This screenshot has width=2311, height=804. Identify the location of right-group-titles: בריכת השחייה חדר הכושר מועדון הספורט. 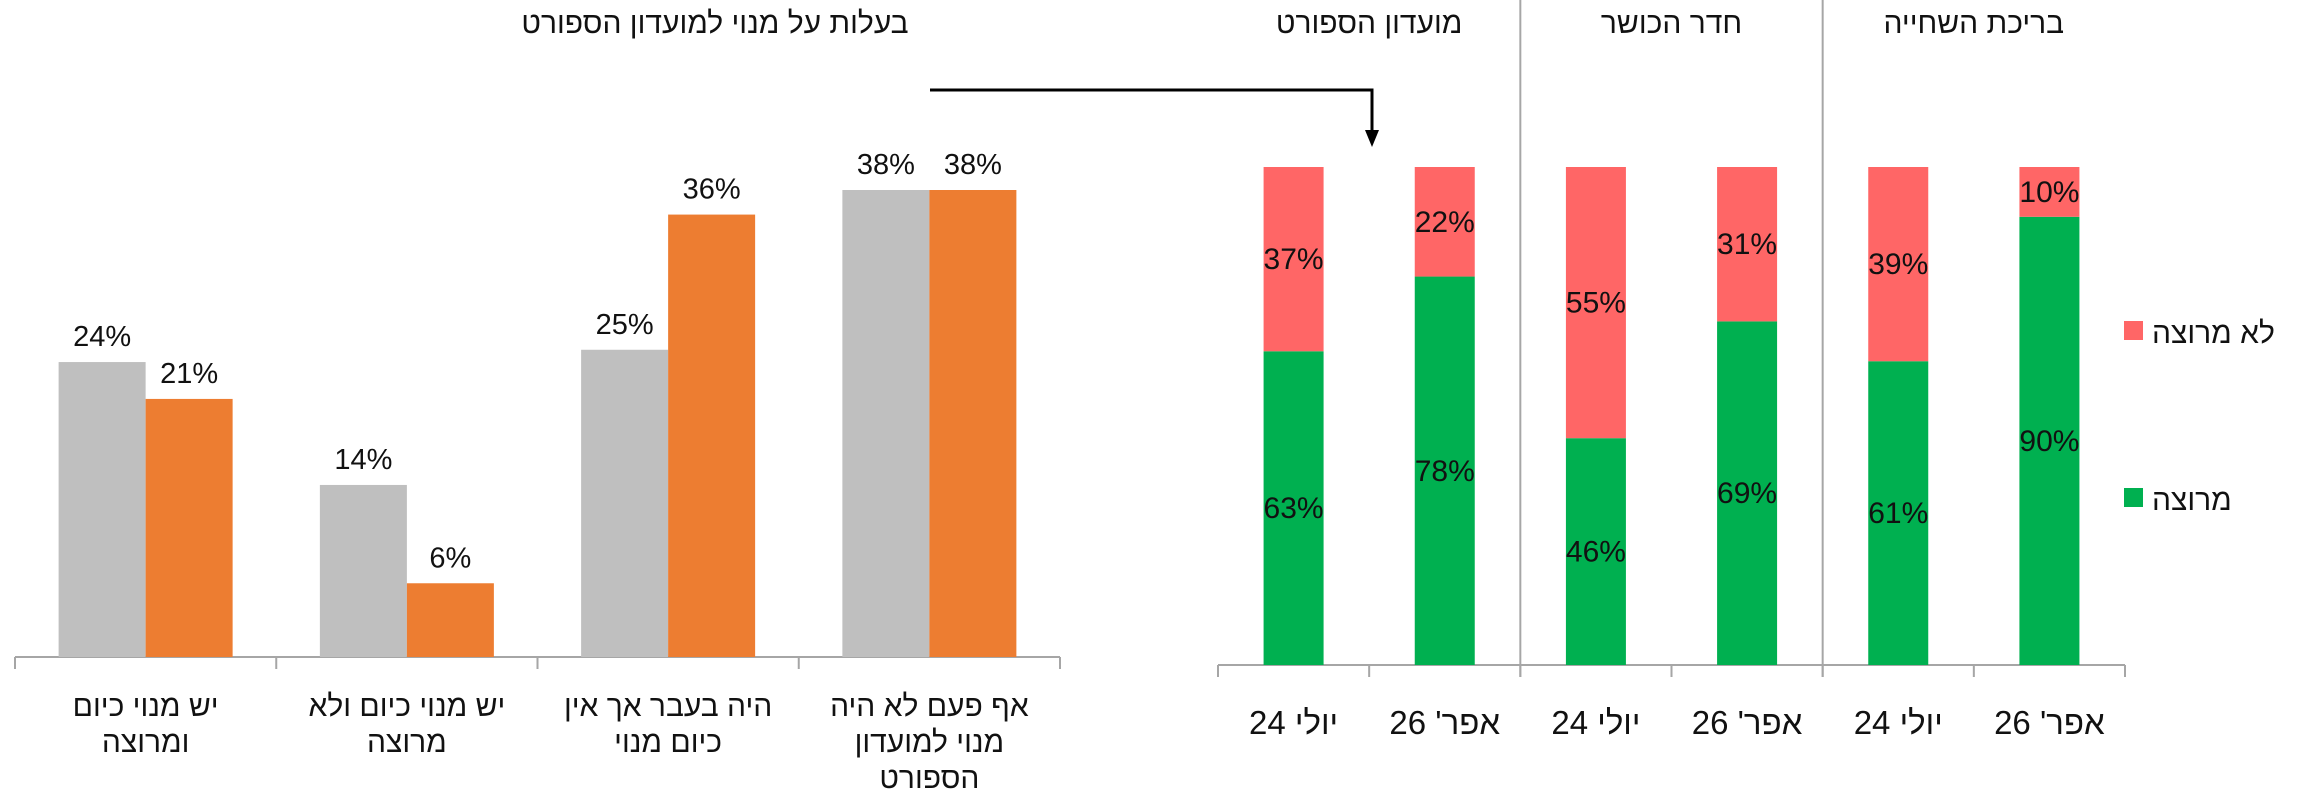
(1670, 23).